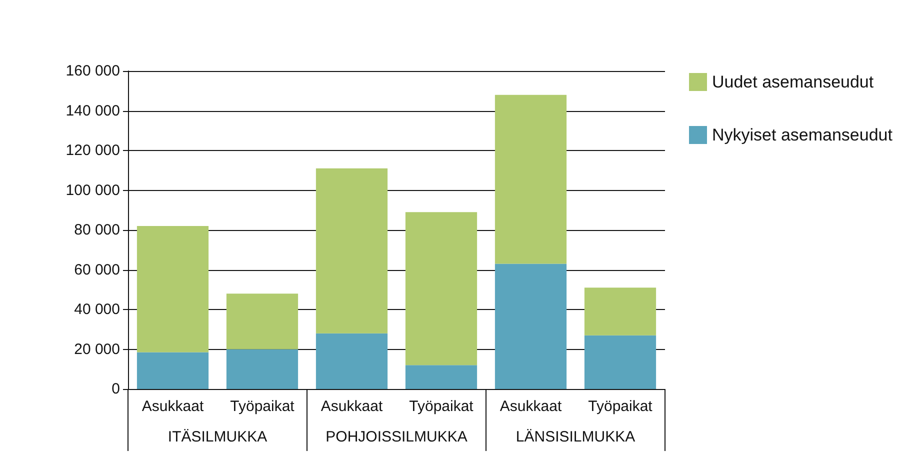 This screenshot has width=908, height=475. Describe the element at coordinates (397, 437) in the screenshot. I see `text: POHJOISSILMUKKA` at that location.